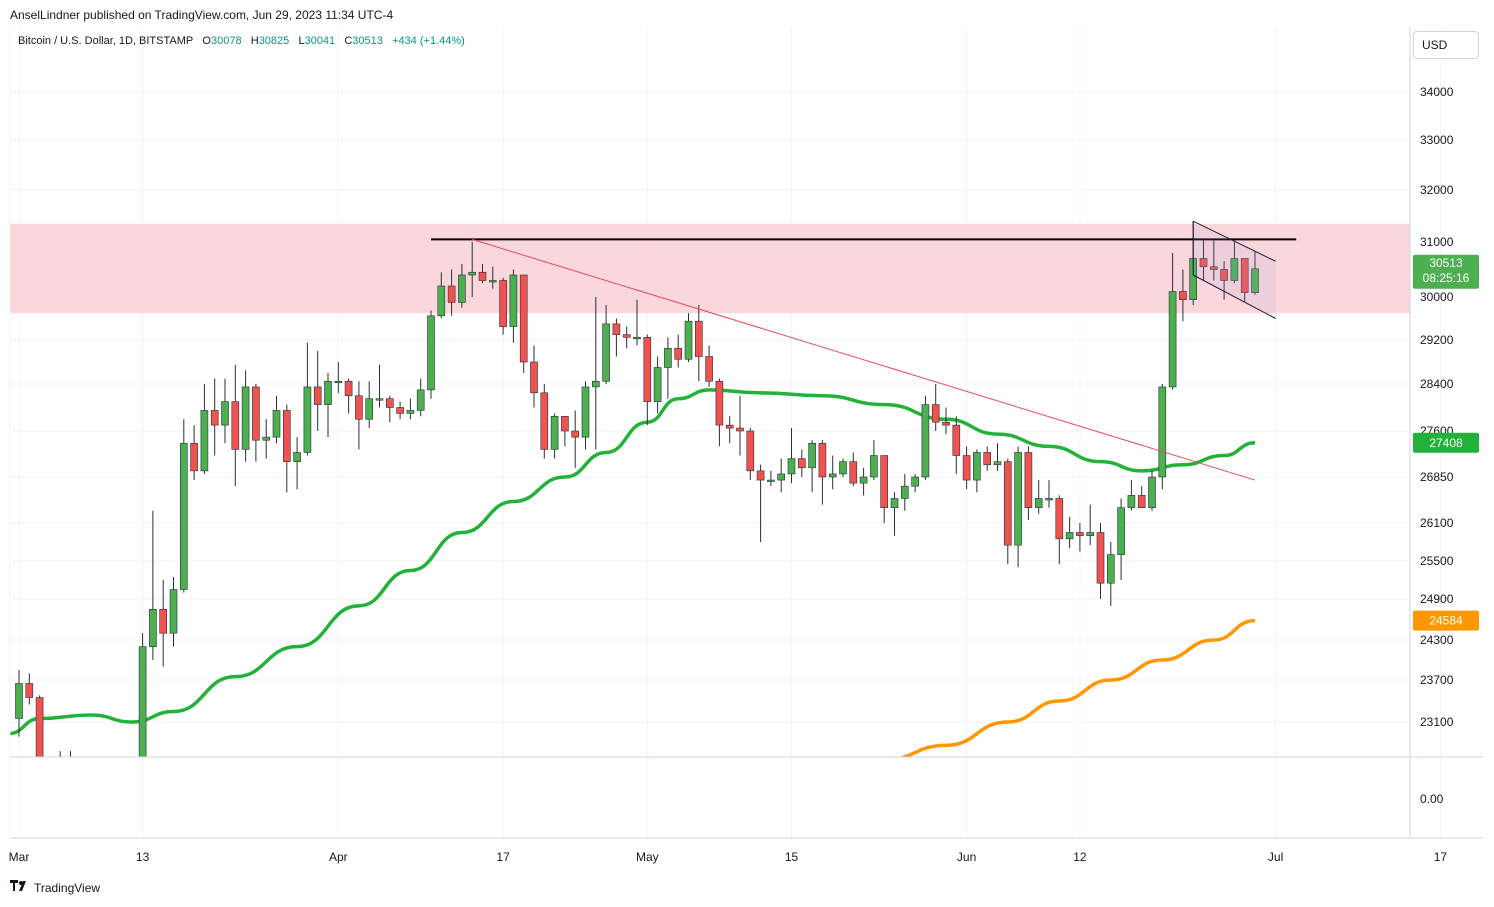 Image resolution: width=1494 pixels, height=907 pixels. Describe the element at coordinates (143, 857) in the screenshot. I see `x-tick-label: 13` at that location.